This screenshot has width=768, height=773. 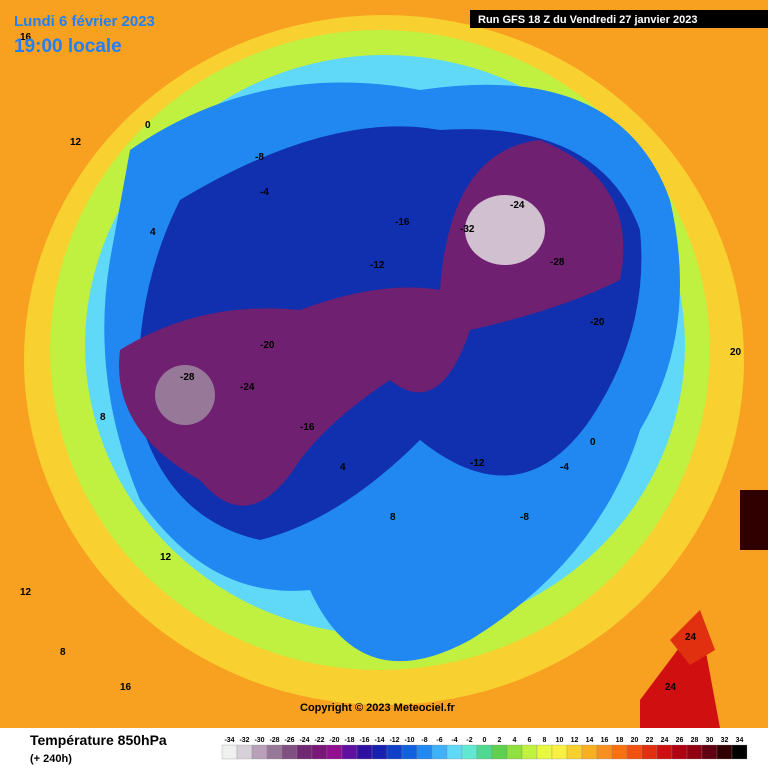 I want to click on legend-tick: 26, so click(x=680, y=740).